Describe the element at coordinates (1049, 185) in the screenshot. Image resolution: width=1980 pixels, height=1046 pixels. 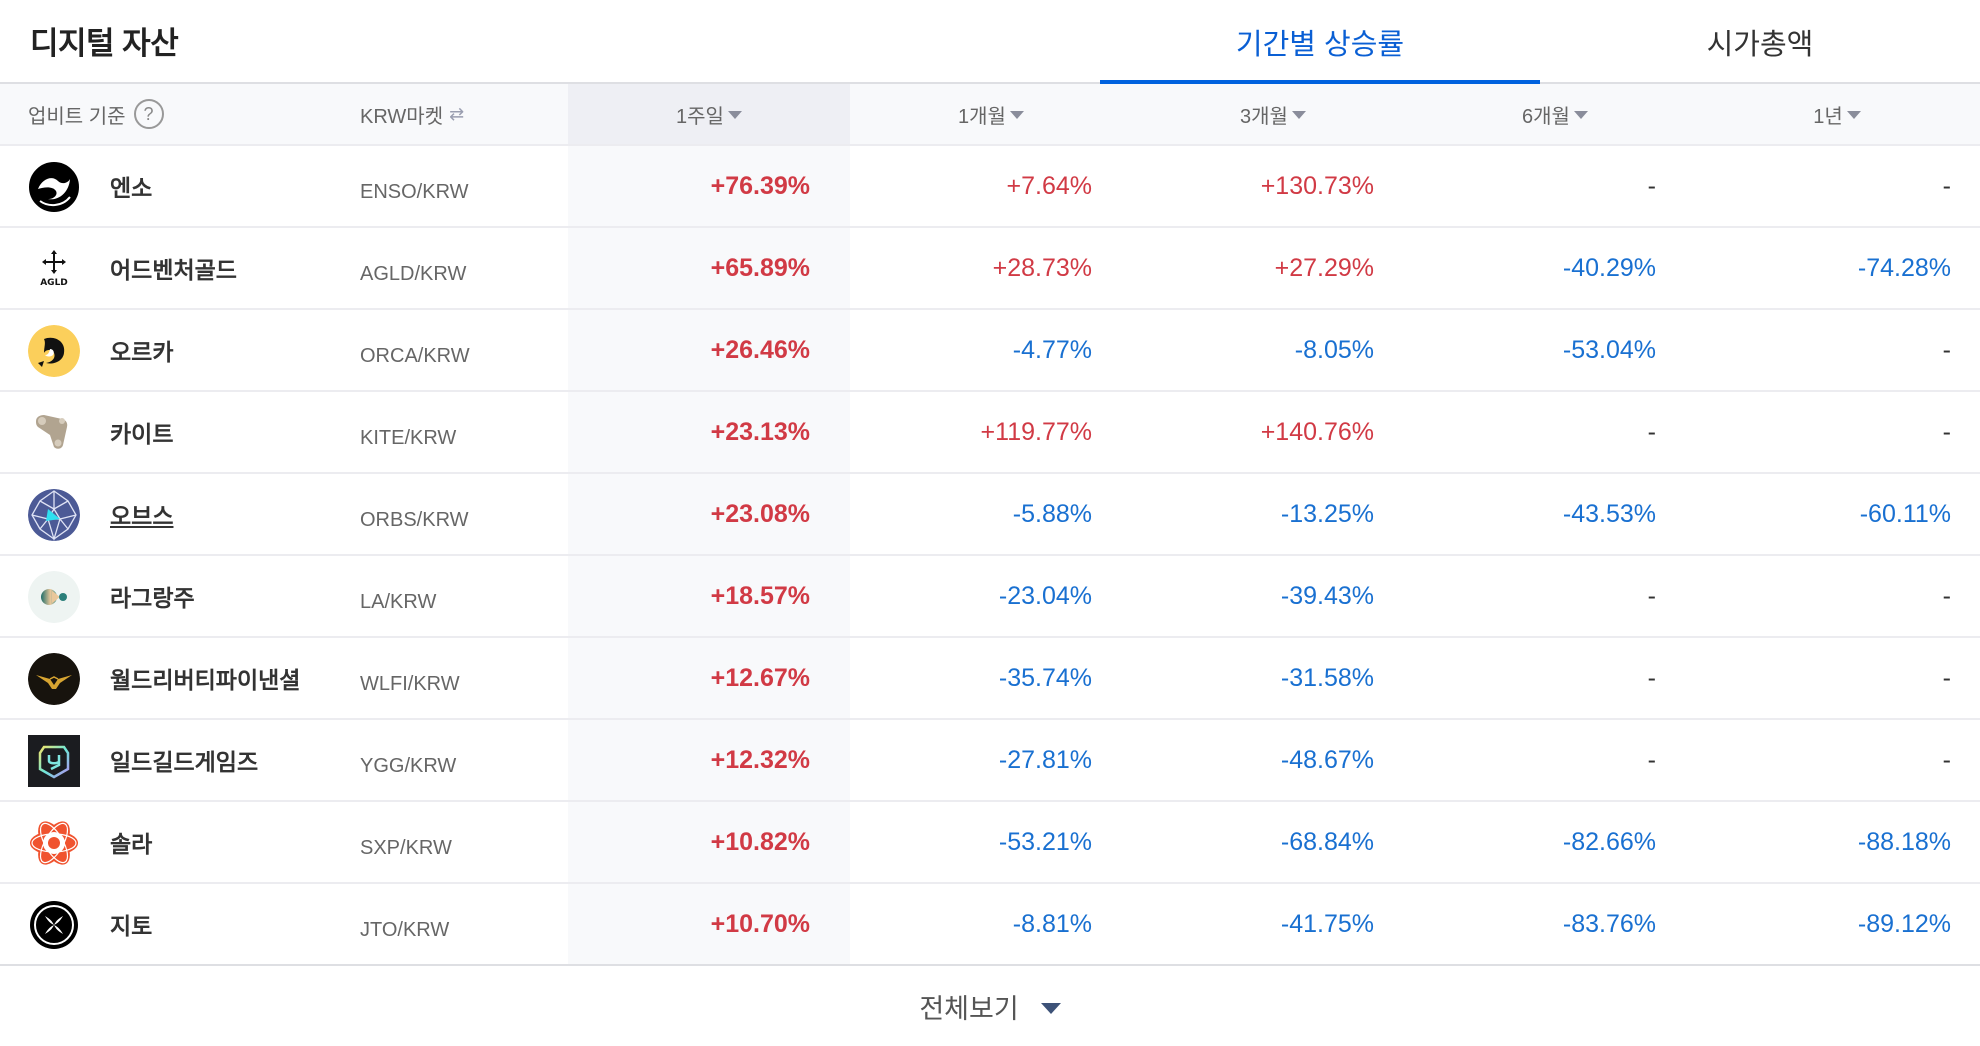
I see `change-1m: +7.64%` at that location.